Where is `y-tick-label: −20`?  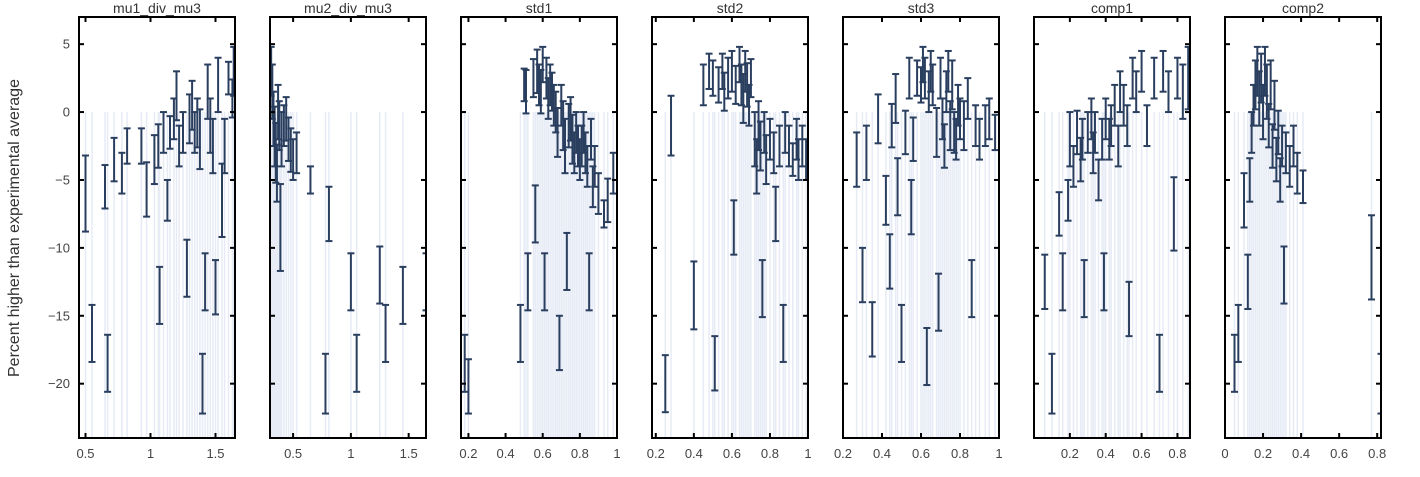
y-tick-label: −20 is located at coordinates (59, 383).